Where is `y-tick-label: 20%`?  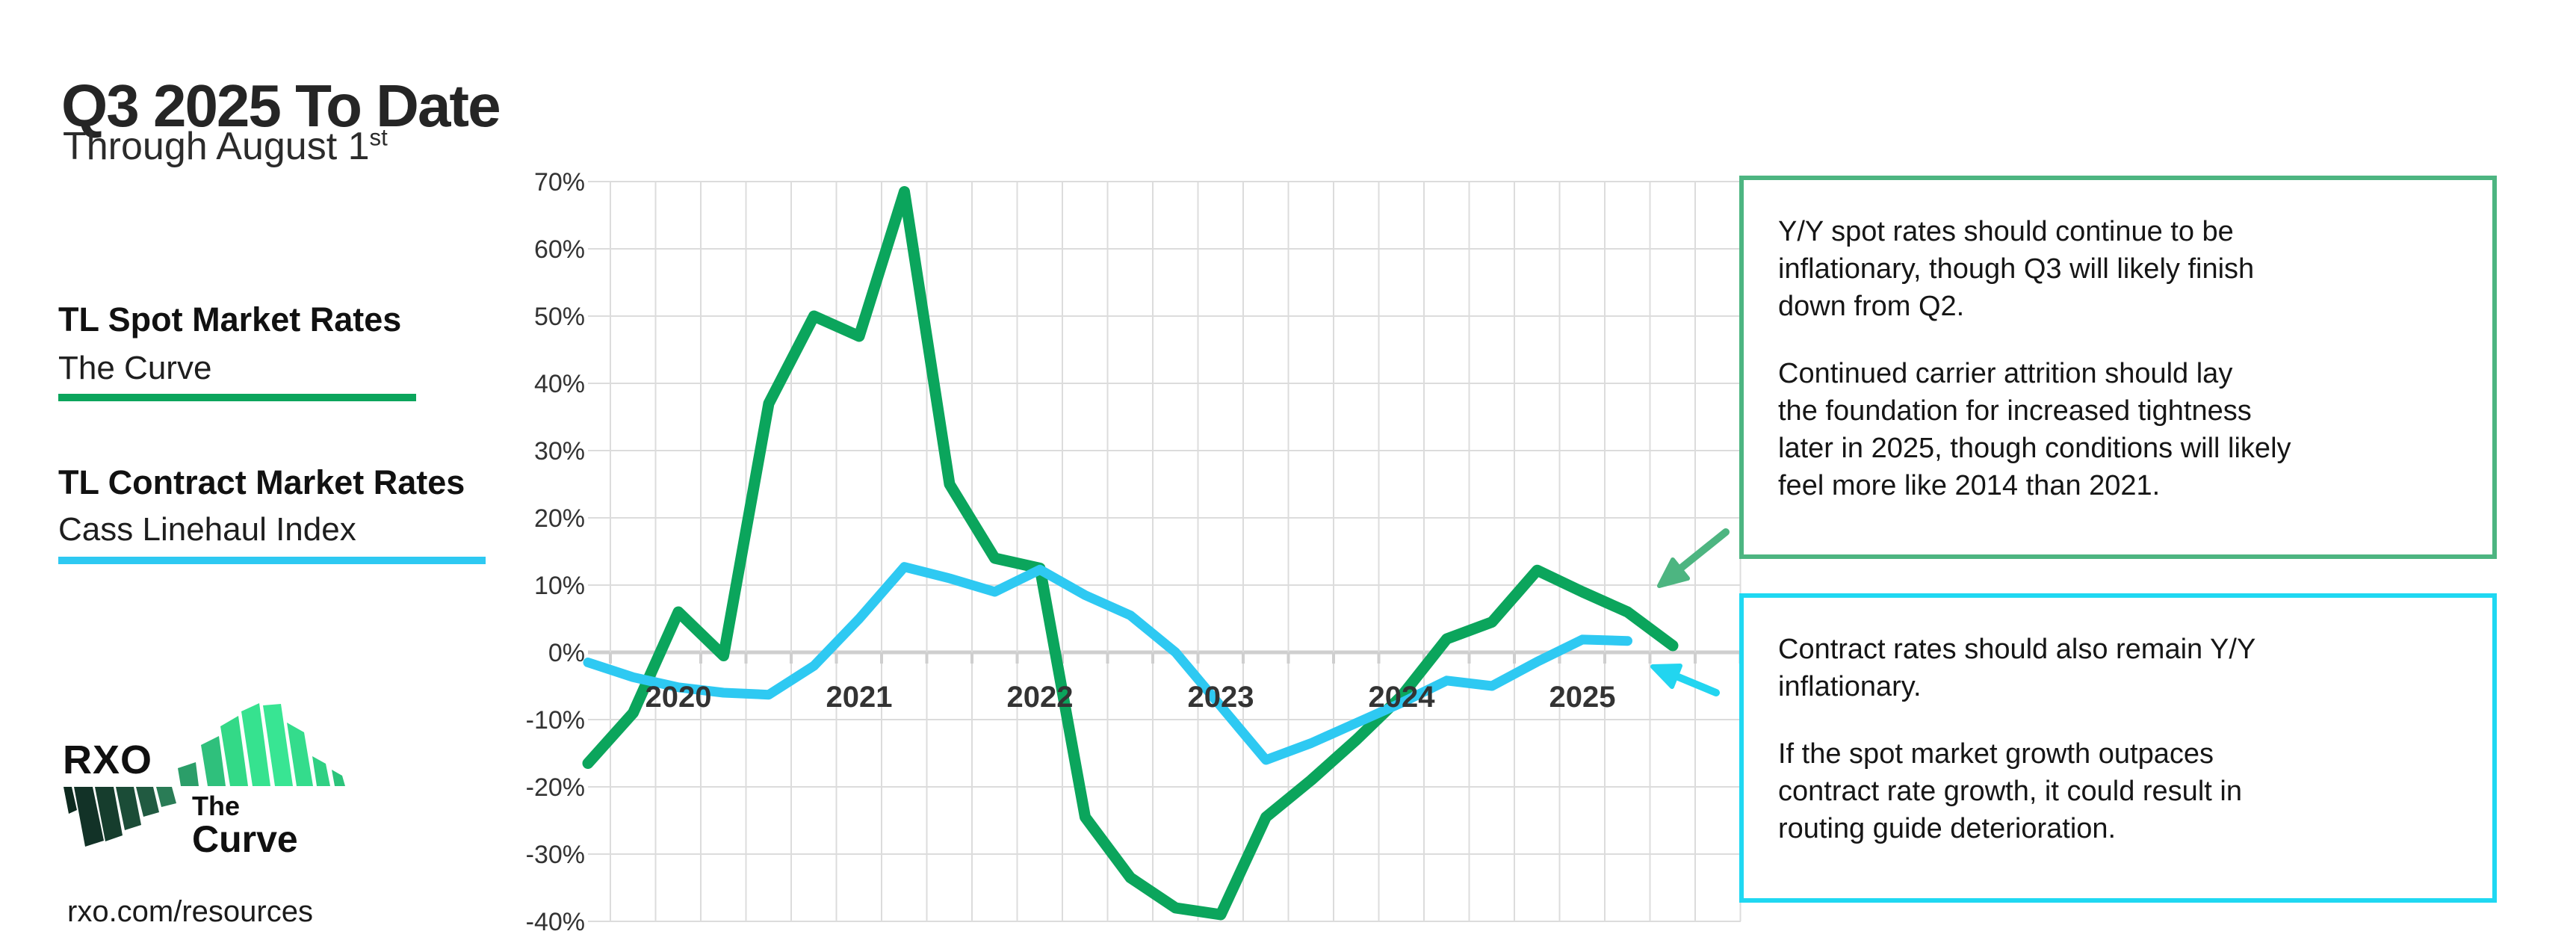
y-tick-label: 20% is located at coordinates (559, 518).